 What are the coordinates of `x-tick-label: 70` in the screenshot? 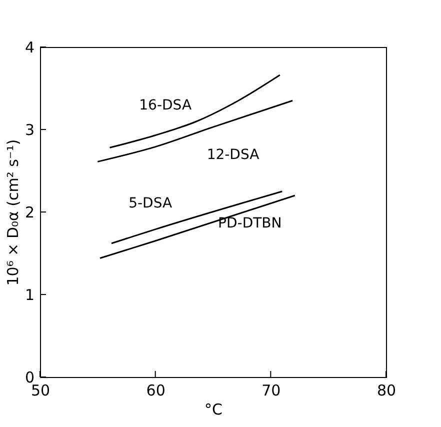 It's located at (271, 391).